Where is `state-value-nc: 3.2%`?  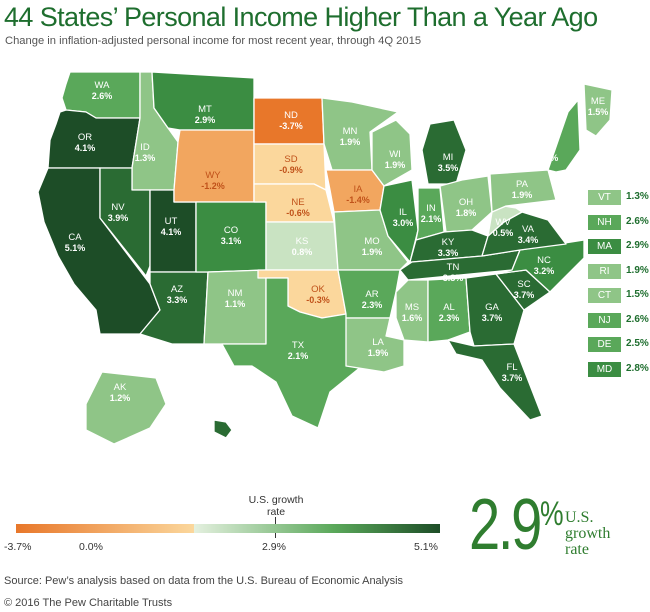 state-value-nc: 3.2% is located at coordinates (544, 271).